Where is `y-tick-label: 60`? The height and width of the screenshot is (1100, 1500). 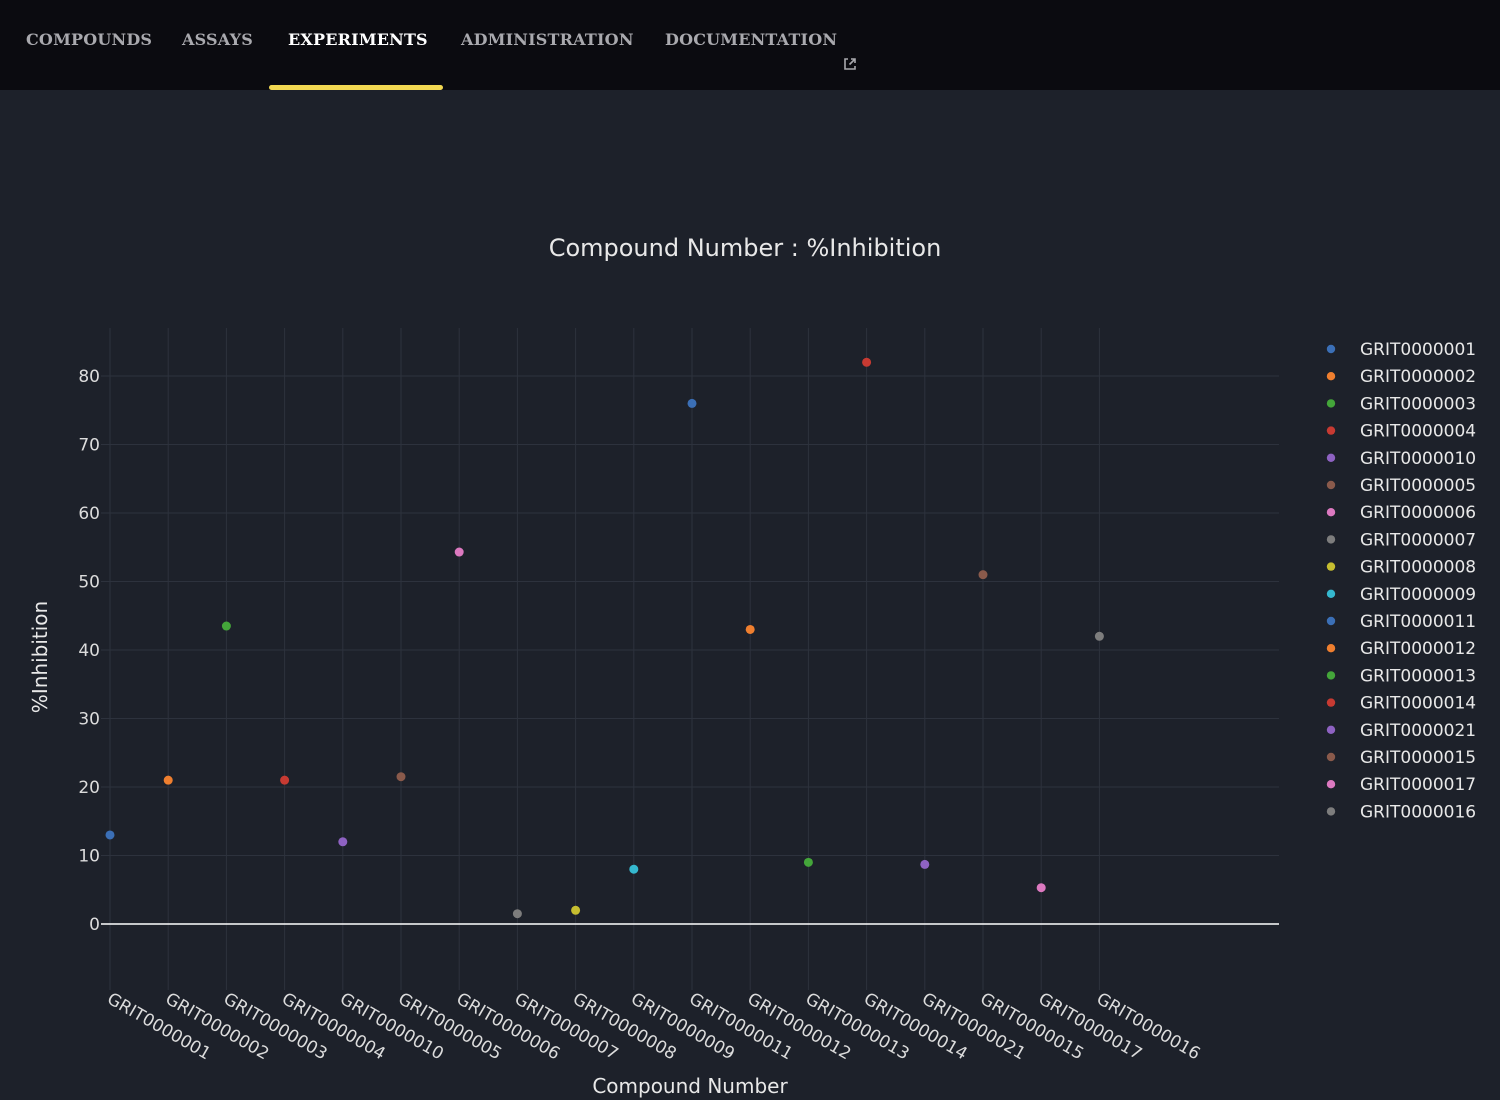 y-tick-label: 60 is located at coordinates (89, 514).